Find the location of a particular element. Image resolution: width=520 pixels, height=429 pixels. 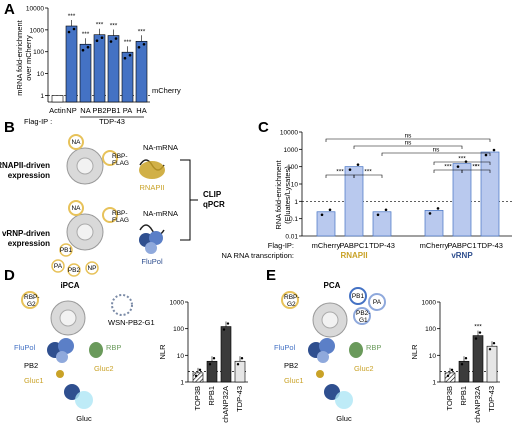

e-gluc1-shape is located at coordinates (320, 374).